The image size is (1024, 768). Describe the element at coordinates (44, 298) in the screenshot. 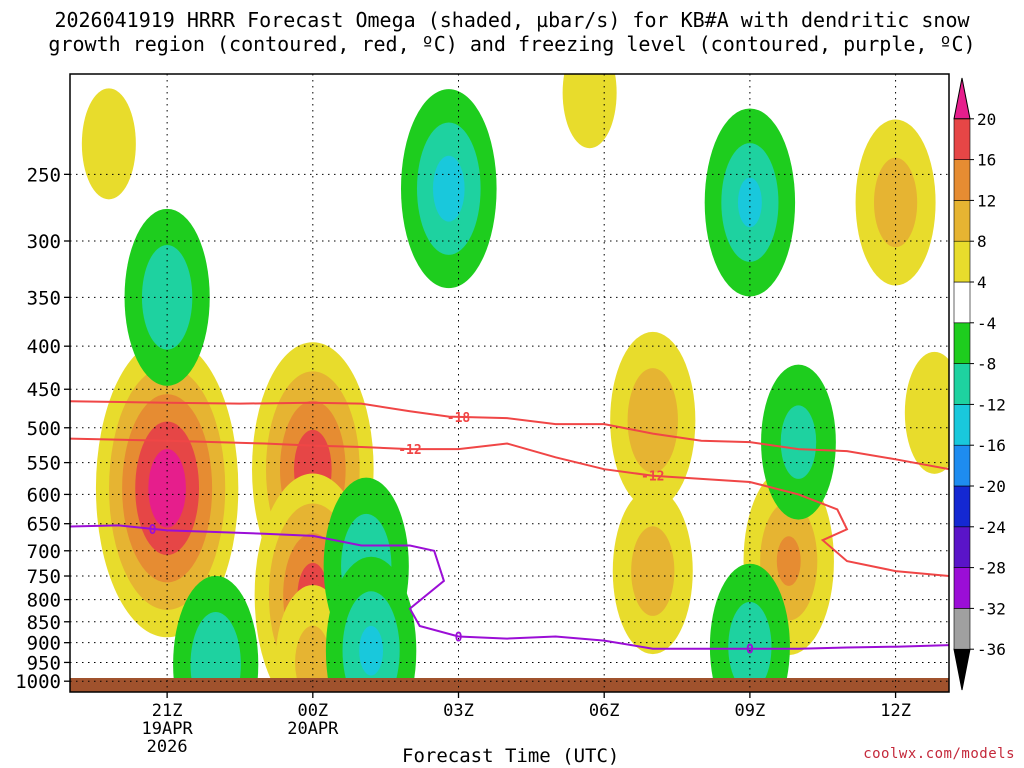

I see `y-tick-label: 350` at that location.